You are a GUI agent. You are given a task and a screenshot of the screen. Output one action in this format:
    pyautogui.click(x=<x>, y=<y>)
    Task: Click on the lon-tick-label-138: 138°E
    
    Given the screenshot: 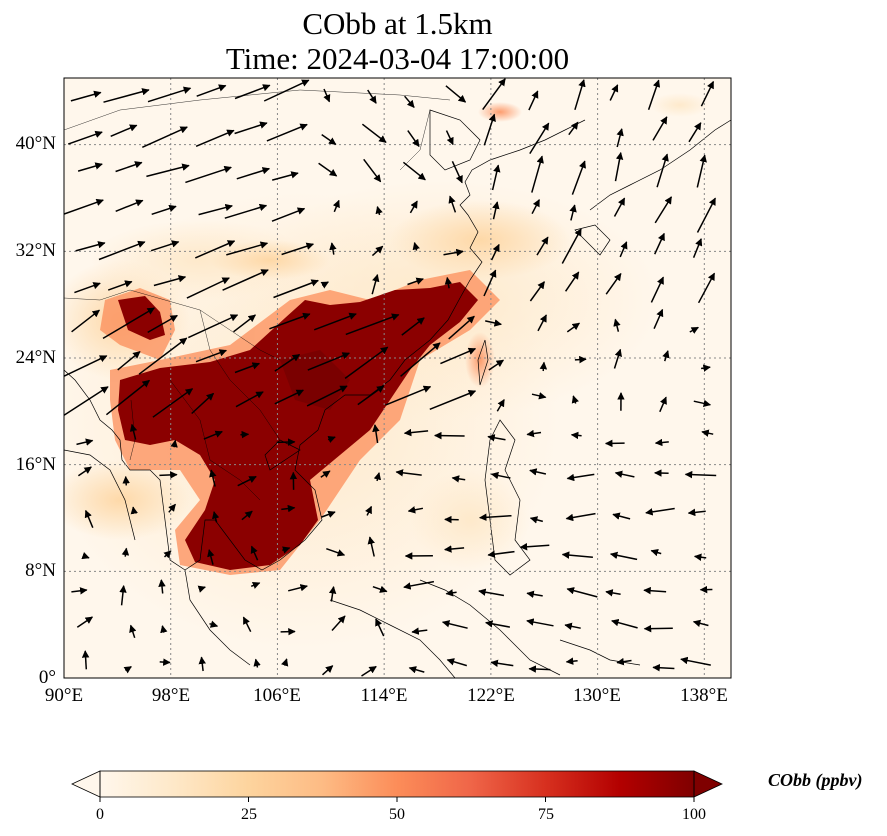 What is the action you would take?
    pyautogui.click(x=704, y=695)
    